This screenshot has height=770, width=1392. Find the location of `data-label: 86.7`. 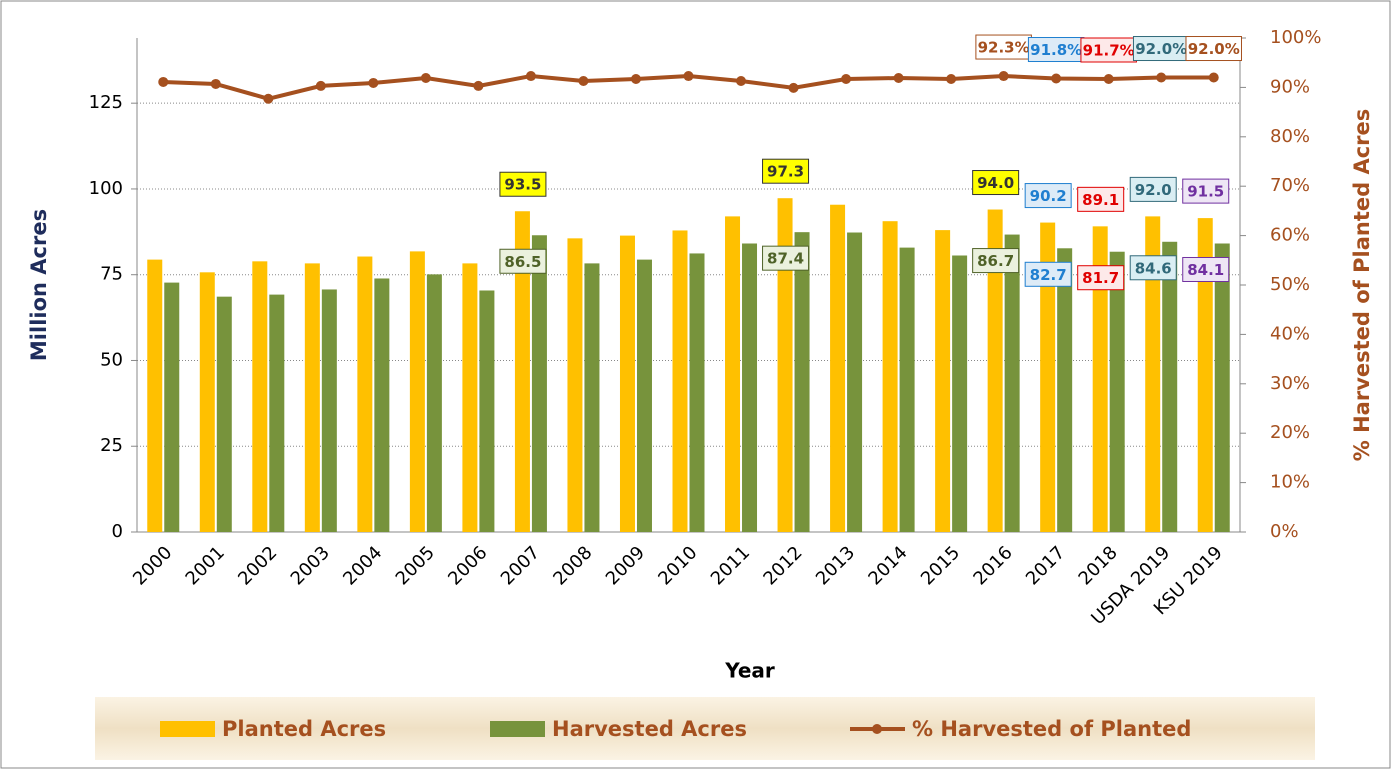

data-label: 86.7 is located at coordinates (995, 261).